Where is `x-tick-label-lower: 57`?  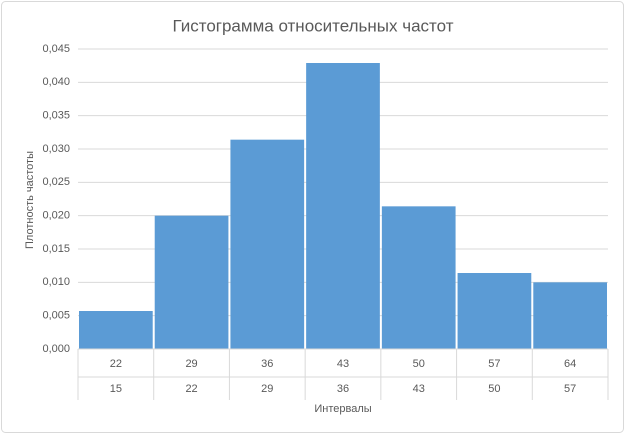
x-tick-label-lower: 57 is located at coordinates (570, 389).